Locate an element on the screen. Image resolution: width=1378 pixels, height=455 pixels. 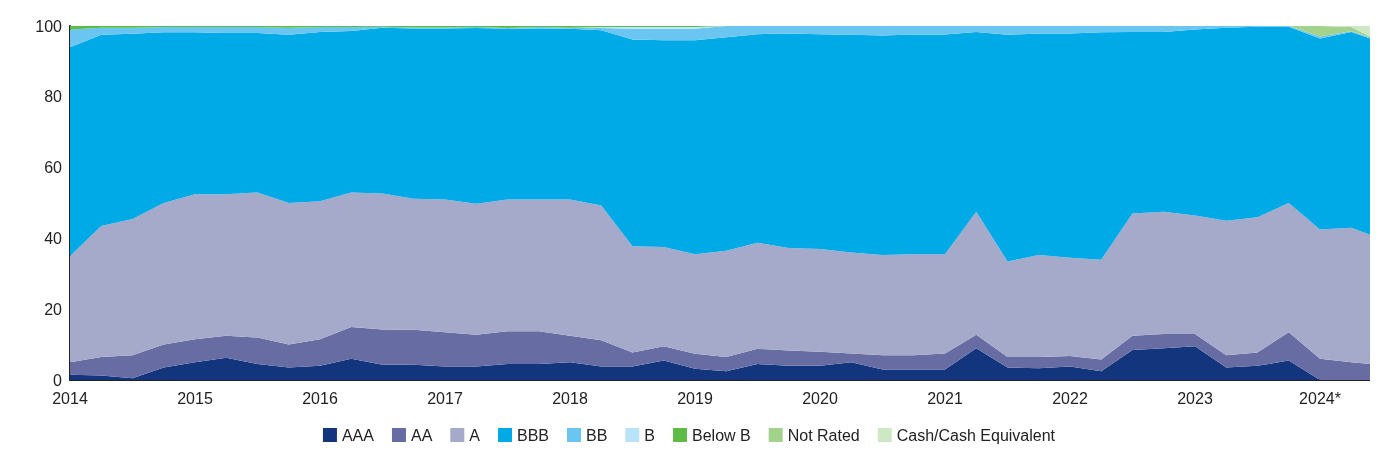
x-tick-label: 2016 is located at coordinates (320, 398).